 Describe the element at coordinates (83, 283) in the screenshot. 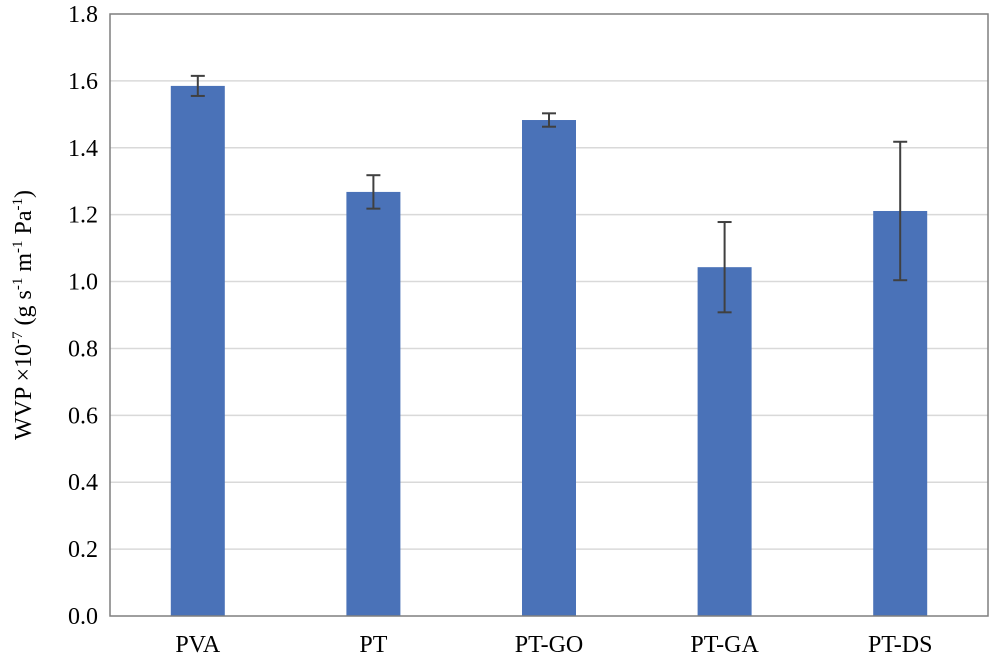

I see `y-tick-label: 1.0` at that location.